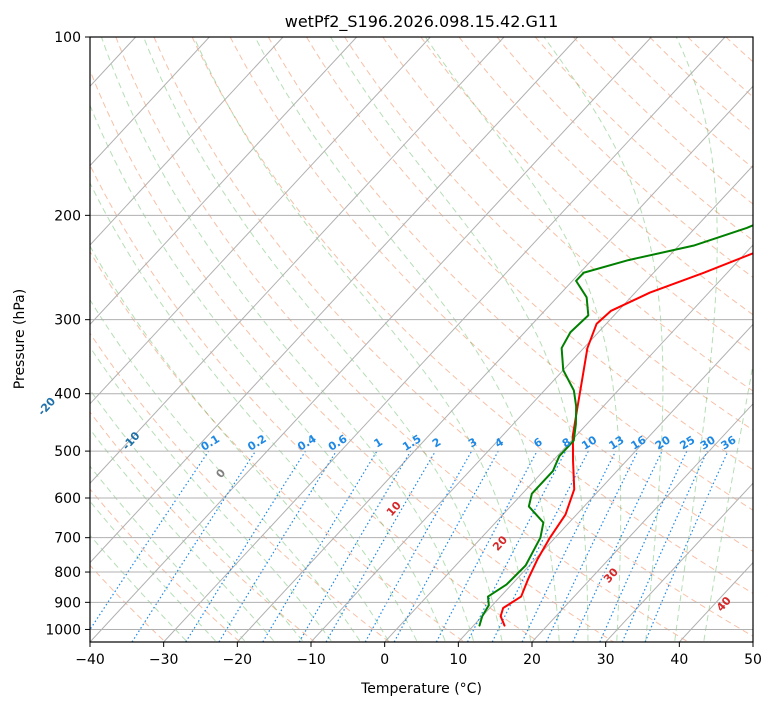 This screenshot has width=775, height=708. I want to click on y-tick-label: 100, so click(67, 38).